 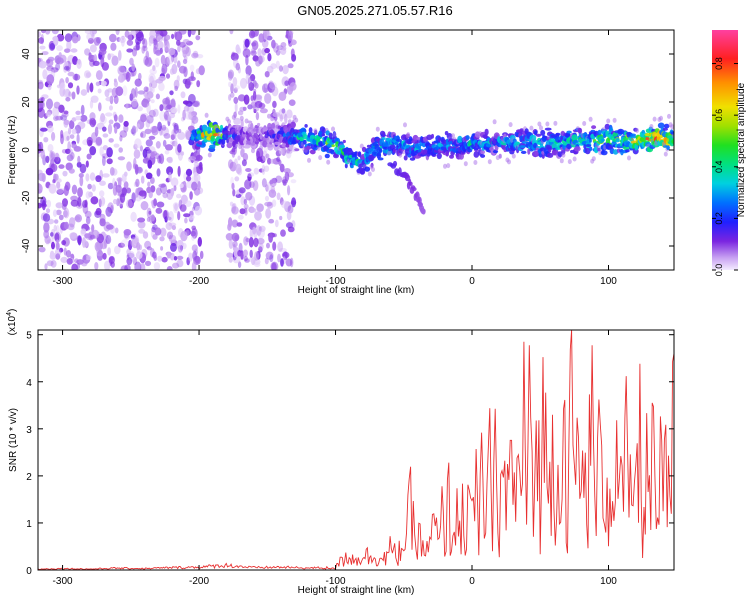 I want to click on signal-band, so click(x=430, y=144).